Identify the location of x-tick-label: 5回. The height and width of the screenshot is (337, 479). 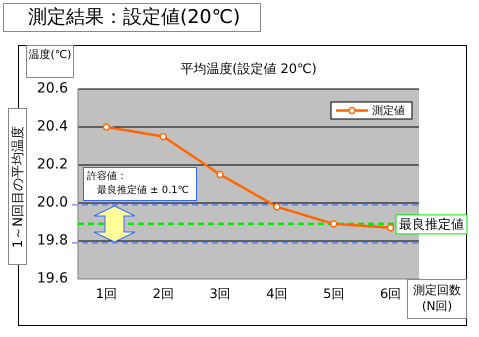
(333, 294).